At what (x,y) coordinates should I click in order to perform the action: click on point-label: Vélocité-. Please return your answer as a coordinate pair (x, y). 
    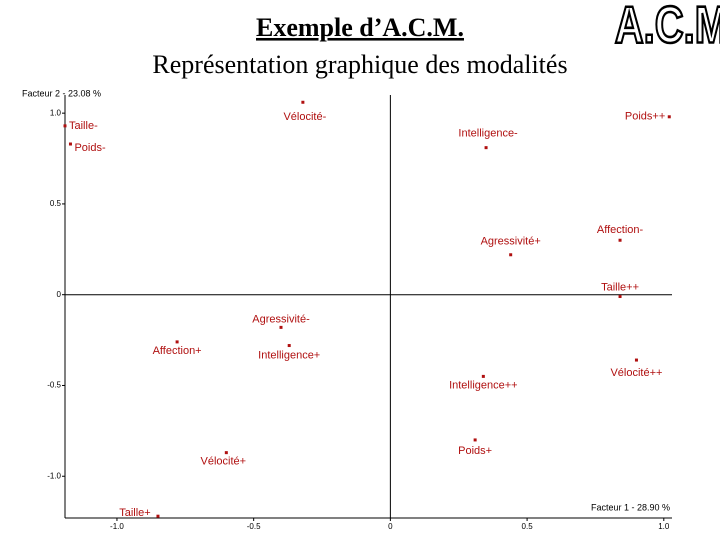
    Looking at the image, I should click on (304, 117).